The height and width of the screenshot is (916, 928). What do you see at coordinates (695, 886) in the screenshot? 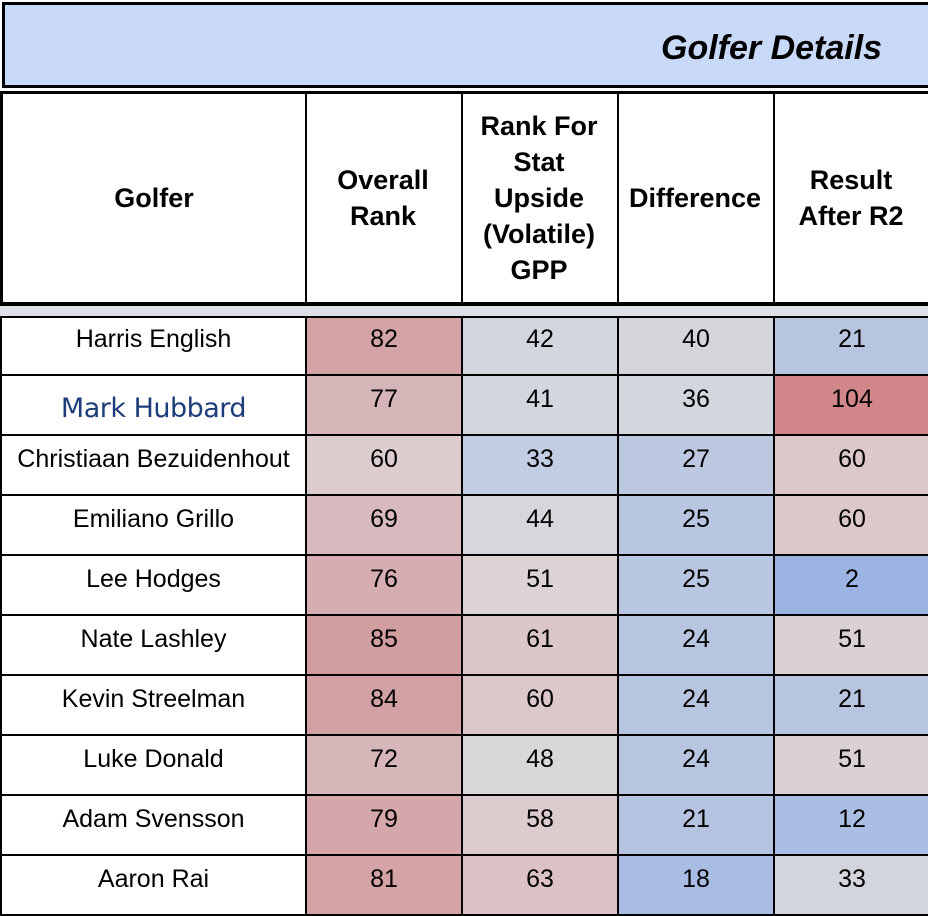
I see `difference-cell: 18` at bounding box center [695, 886].